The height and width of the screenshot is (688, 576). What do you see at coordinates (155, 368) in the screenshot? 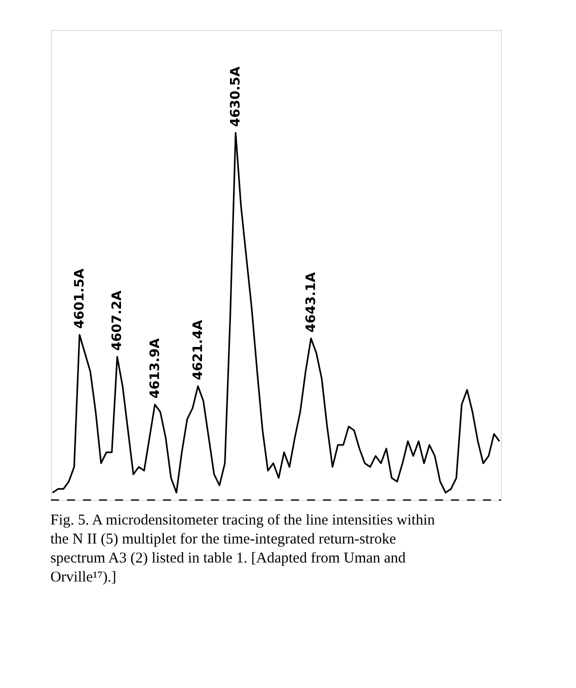
I see `annotation: 4613.9A` at bounding box center [155, 368].